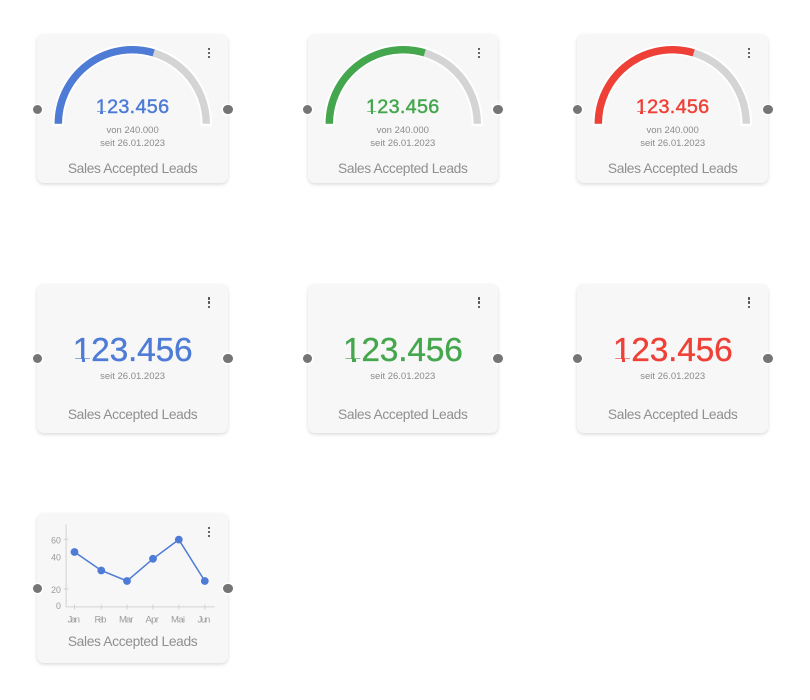 This screenshot has height=700, width=810. Describe the element at coordinates (58, 606) in the screenshot. I see `svg-text: 0` at that location.